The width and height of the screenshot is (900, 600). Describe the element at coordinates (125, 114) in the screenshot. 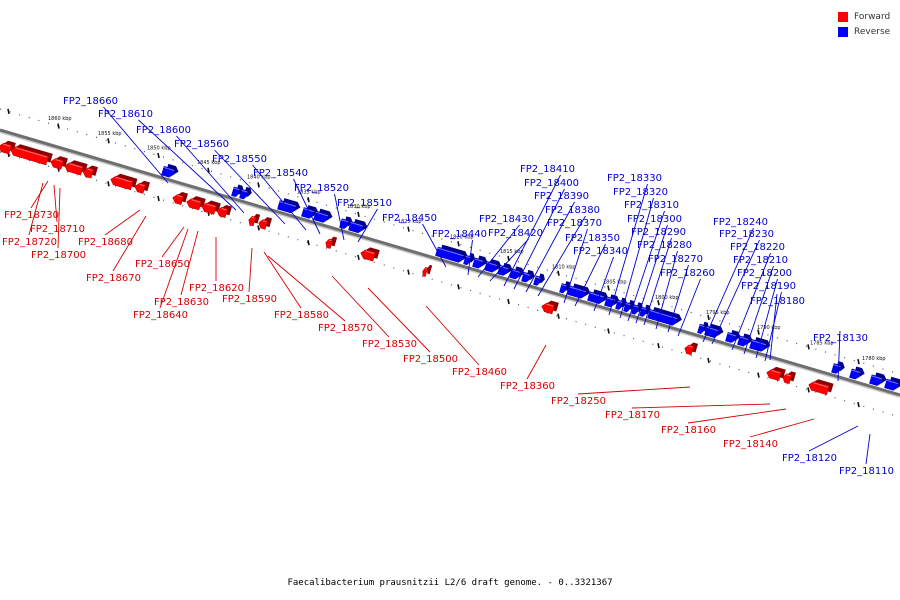

I see `reverse-gene-label: FP2_18610` at that location.